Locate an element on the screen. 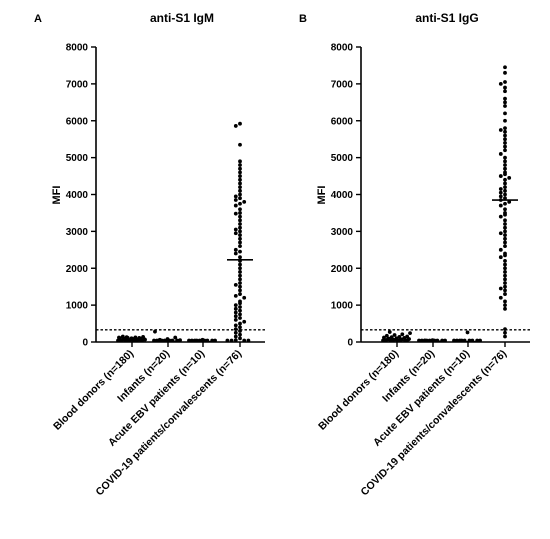 Image resolution: width=550 pixels, height=539 pixels. chart-title: anti-S1 IgG is located at coordinates (446, 18).